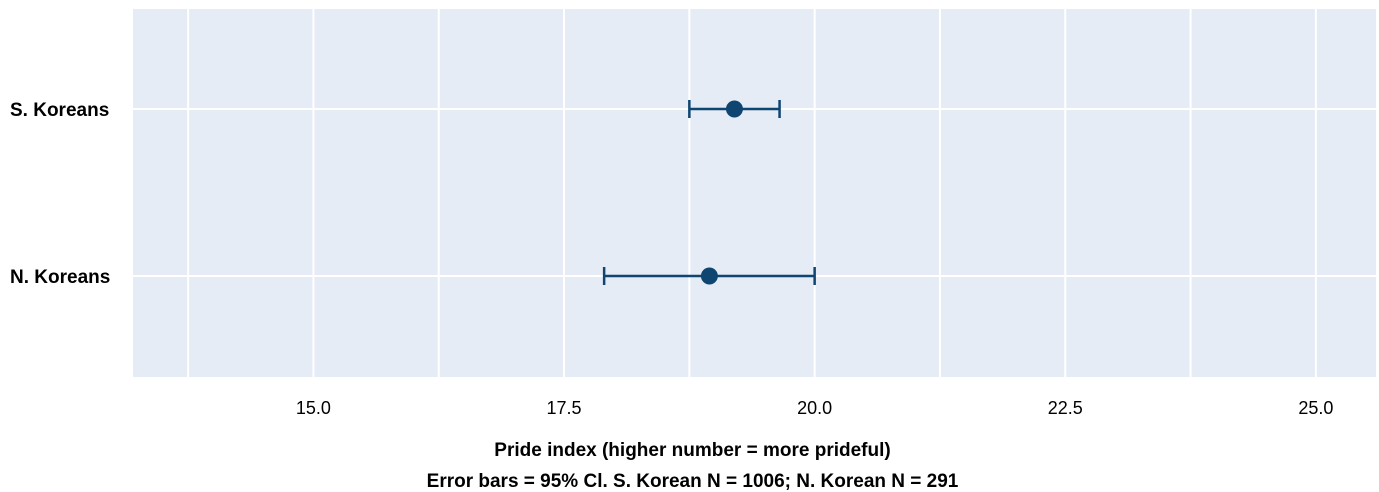  I want to click on category-labels: S. Koreans N. Koreans, so click(60, 194).